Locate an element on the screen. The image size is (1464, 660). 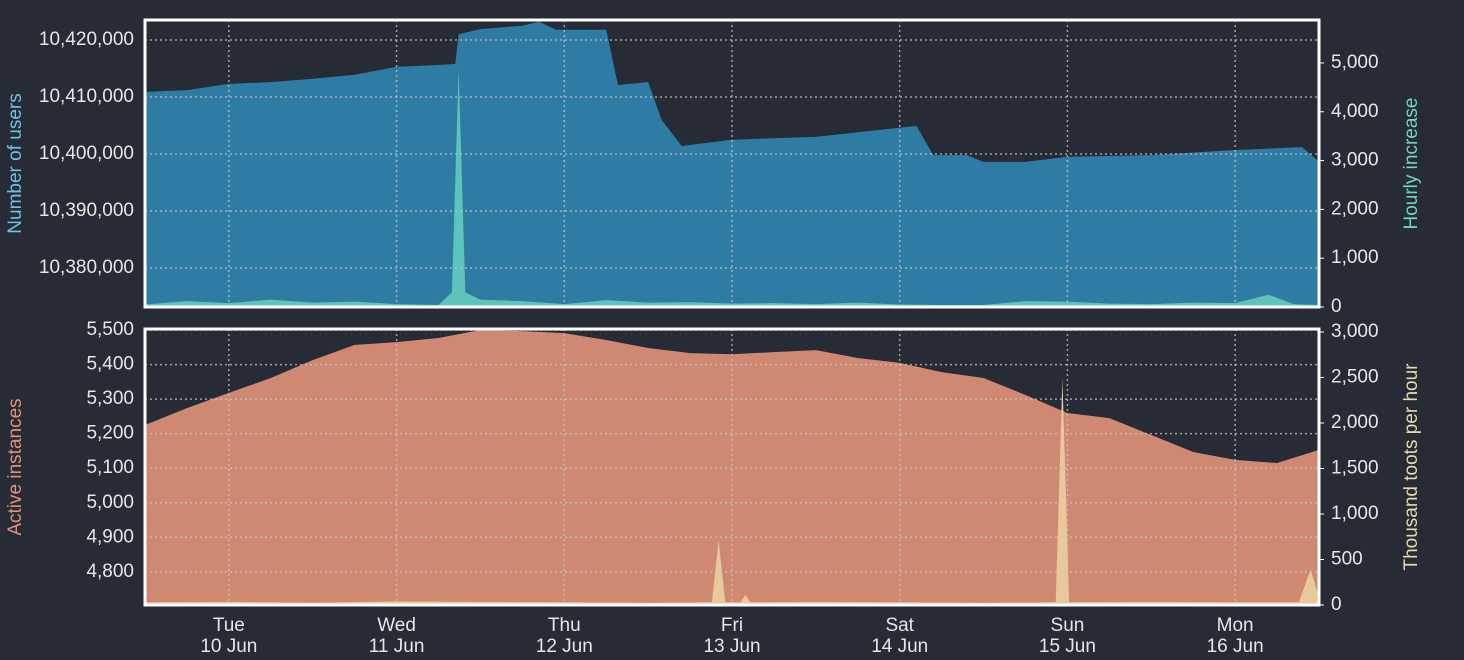
x-tick-label: 16 Jun is located at coordinates (1235, 646).